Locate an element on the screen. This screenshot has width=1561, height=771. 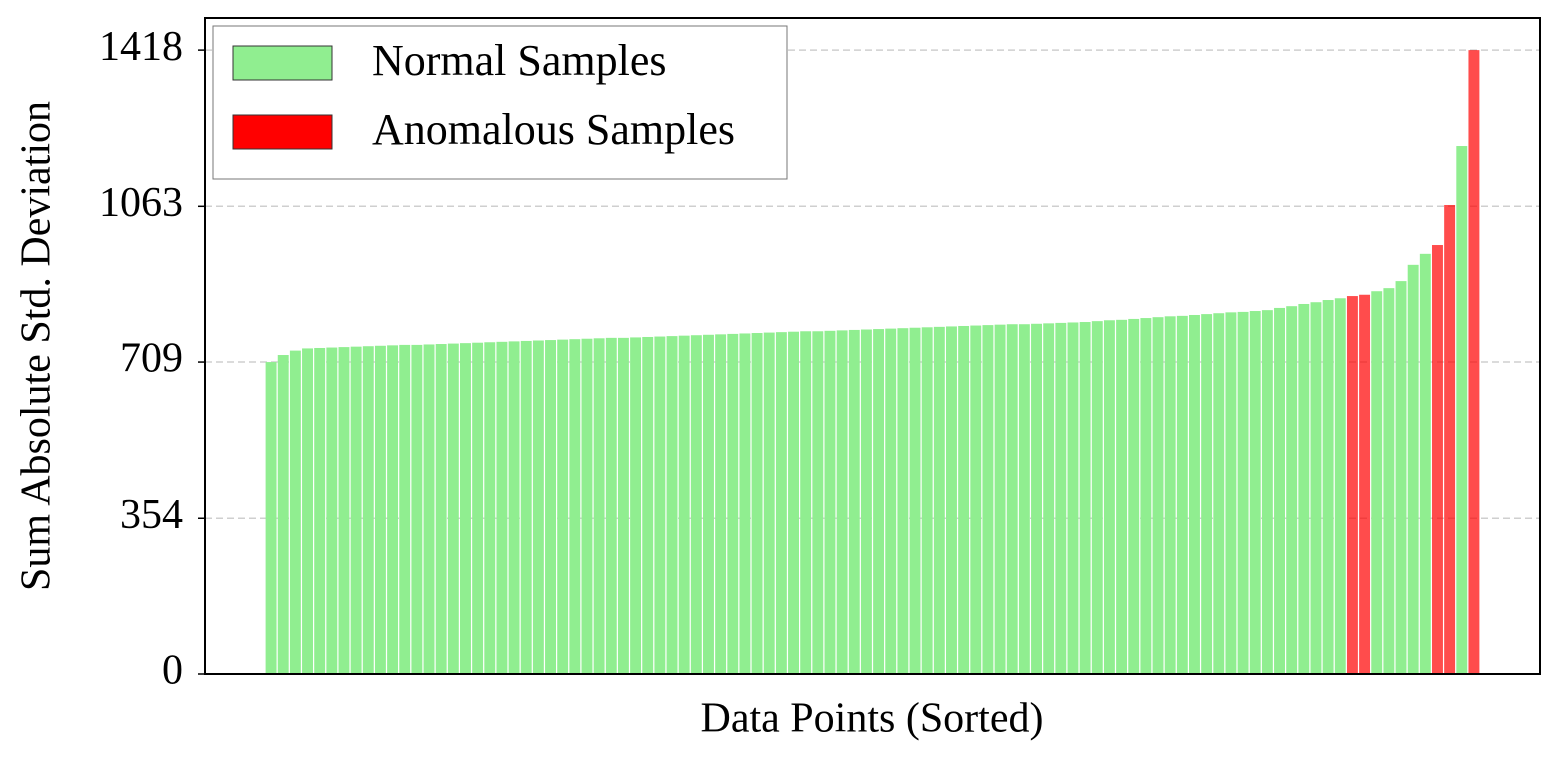
y-axis-label: Sum Absolute Std. Deviation is located at coordinates (37, 346).